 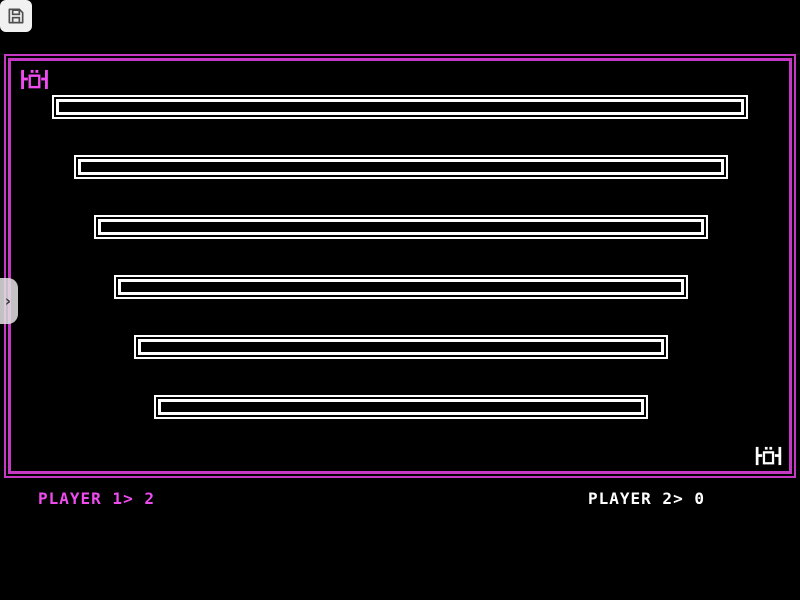 What do you see at coordinates (768, 456) in the screenshot?
I see `player2-paddle-icon` at bounding box center [768, 456].